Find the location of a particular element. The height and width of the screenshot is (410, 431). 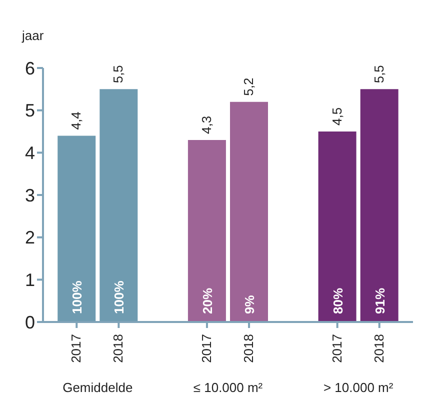

y-tick-label: 3 is located at coordinates (29, 195).